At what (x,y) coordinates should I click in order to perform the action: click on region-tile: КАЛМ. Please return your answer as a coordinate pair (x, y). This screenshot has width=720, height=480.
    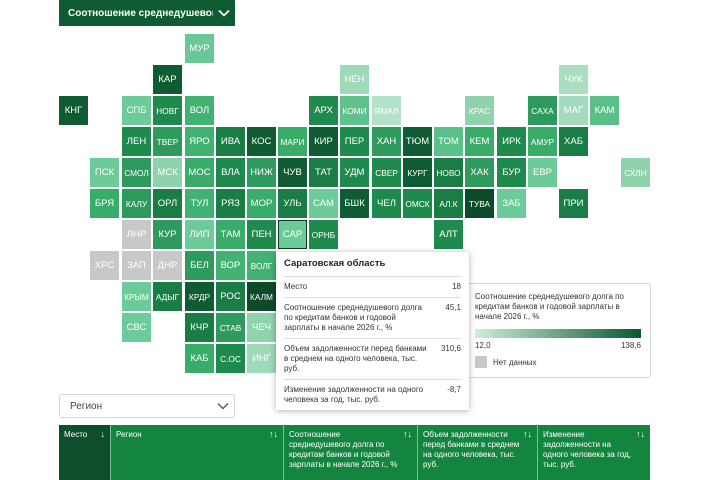
    Looking at the image, I should click on (261, 296).